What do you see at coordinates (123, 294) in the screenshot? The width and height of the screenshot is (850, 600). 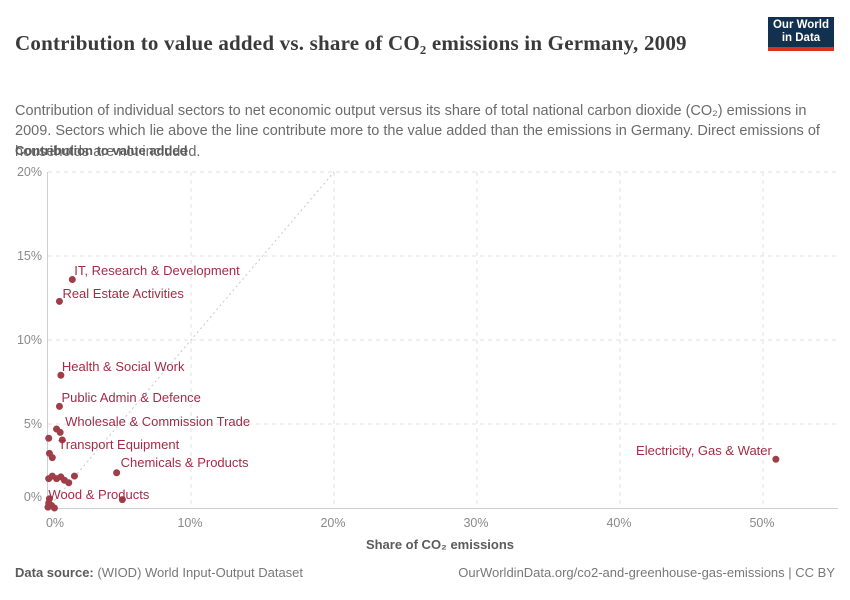 I see `sector-label: Real Estate Activities` at bounding box center [123, 294].